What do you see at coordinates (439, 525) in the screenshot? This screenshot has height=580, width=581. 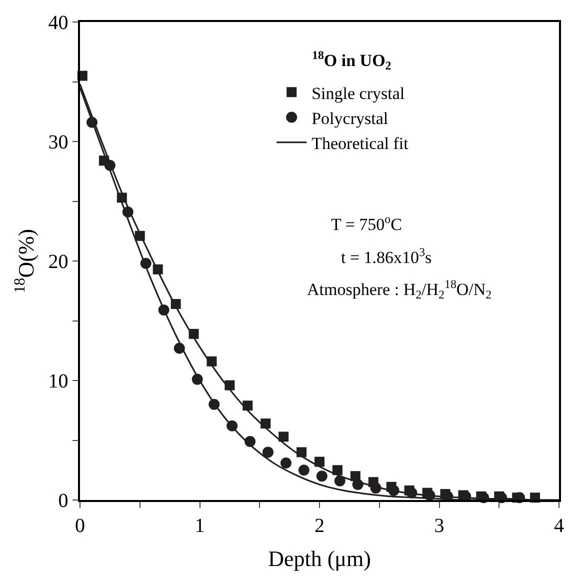 I see `x-tick-label: 3` at bounding box center [439, 525].